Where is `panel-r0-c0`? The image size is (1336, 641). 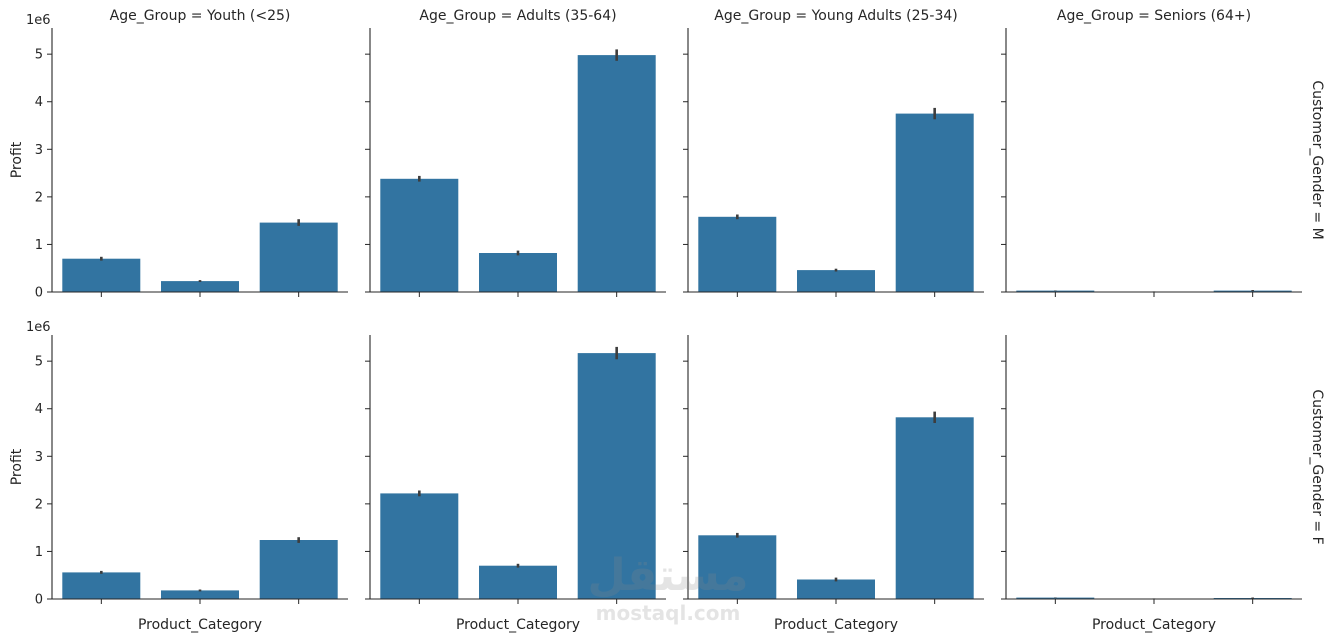 panel-r0-c0 is located at coordinates (197, 162).